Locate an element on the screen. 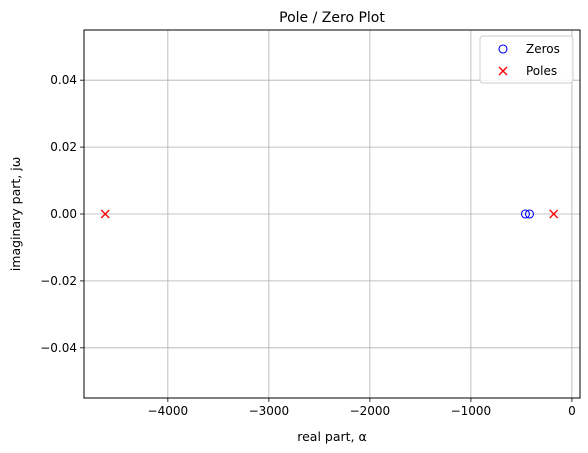 The width and height of the screenshot is (588, 453). x-axis-ticks: −4000 −3000 −2000 −1000 0 is located at coordinates (362, 408).